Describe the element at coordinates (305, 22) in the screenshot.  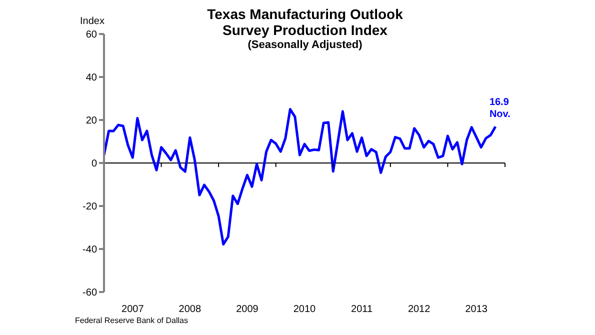
I see `chart-title: Texas Manufacturing Outlook Survey Production Index` at that location.